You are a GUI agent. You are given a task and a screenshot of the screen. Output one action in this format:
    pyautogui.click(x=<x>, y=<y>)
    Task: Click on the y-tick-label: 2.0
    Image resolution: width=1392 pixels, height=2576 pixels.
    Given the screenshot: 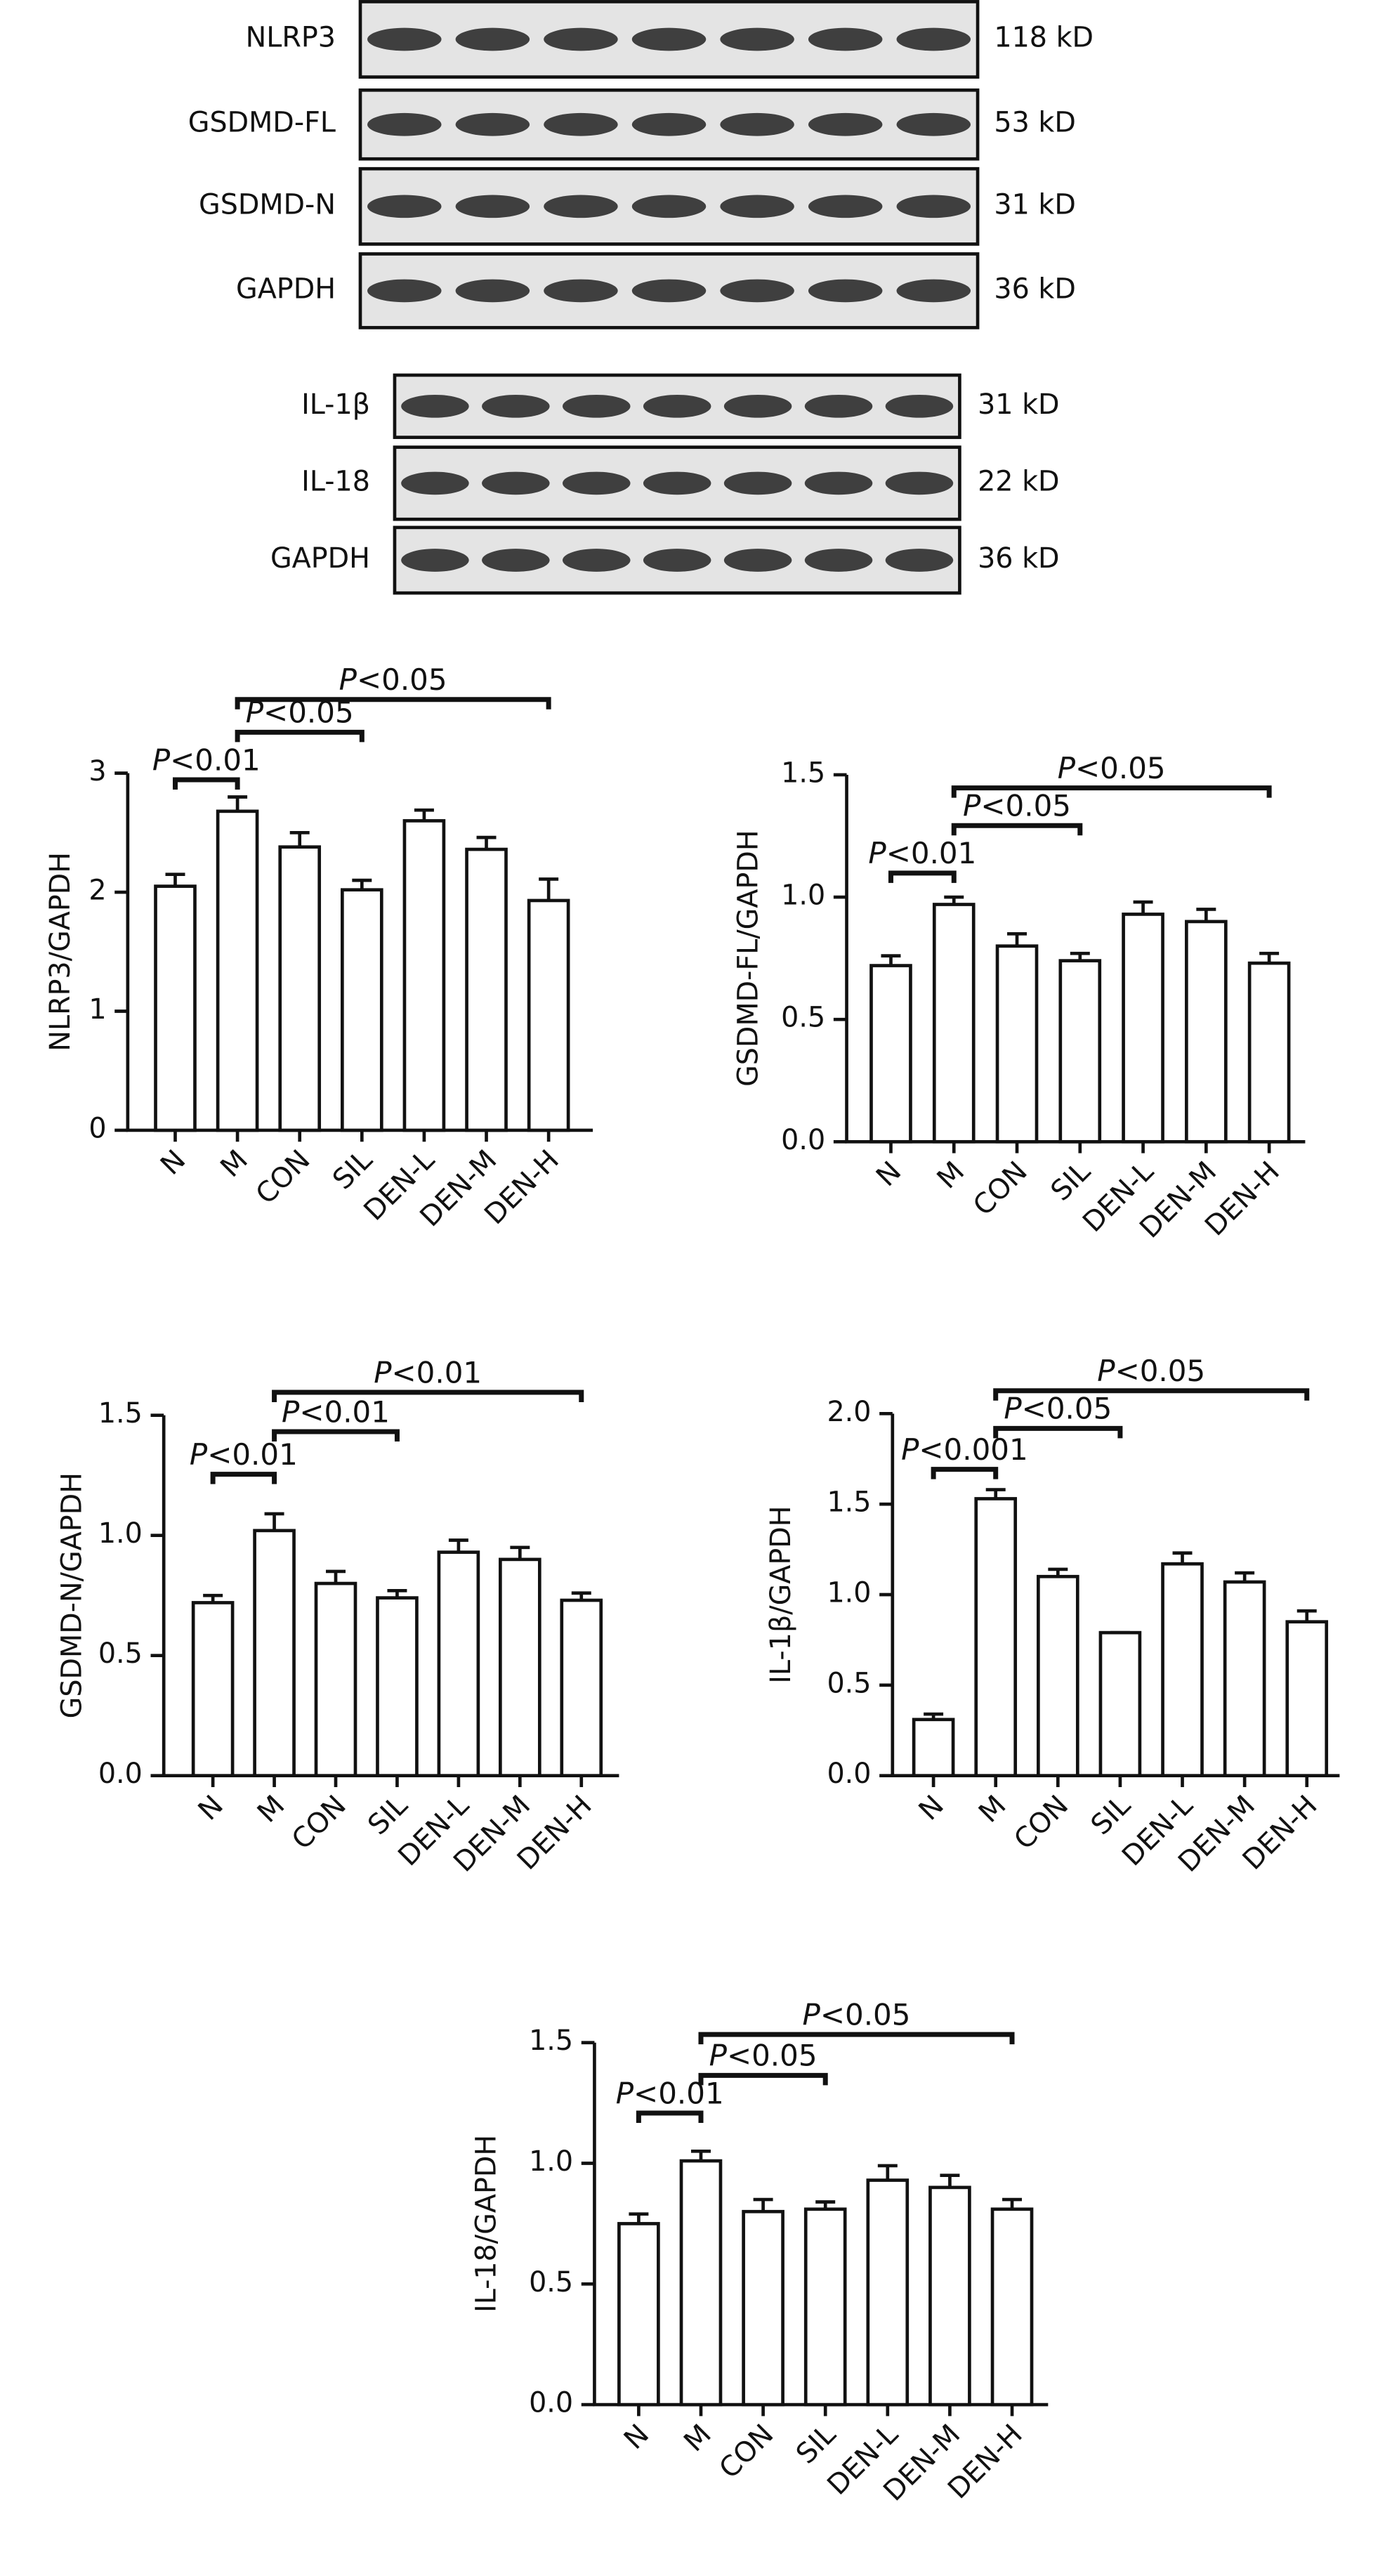 What is the action you would take?
    pyautogui.click(x=849, y=1412)
    